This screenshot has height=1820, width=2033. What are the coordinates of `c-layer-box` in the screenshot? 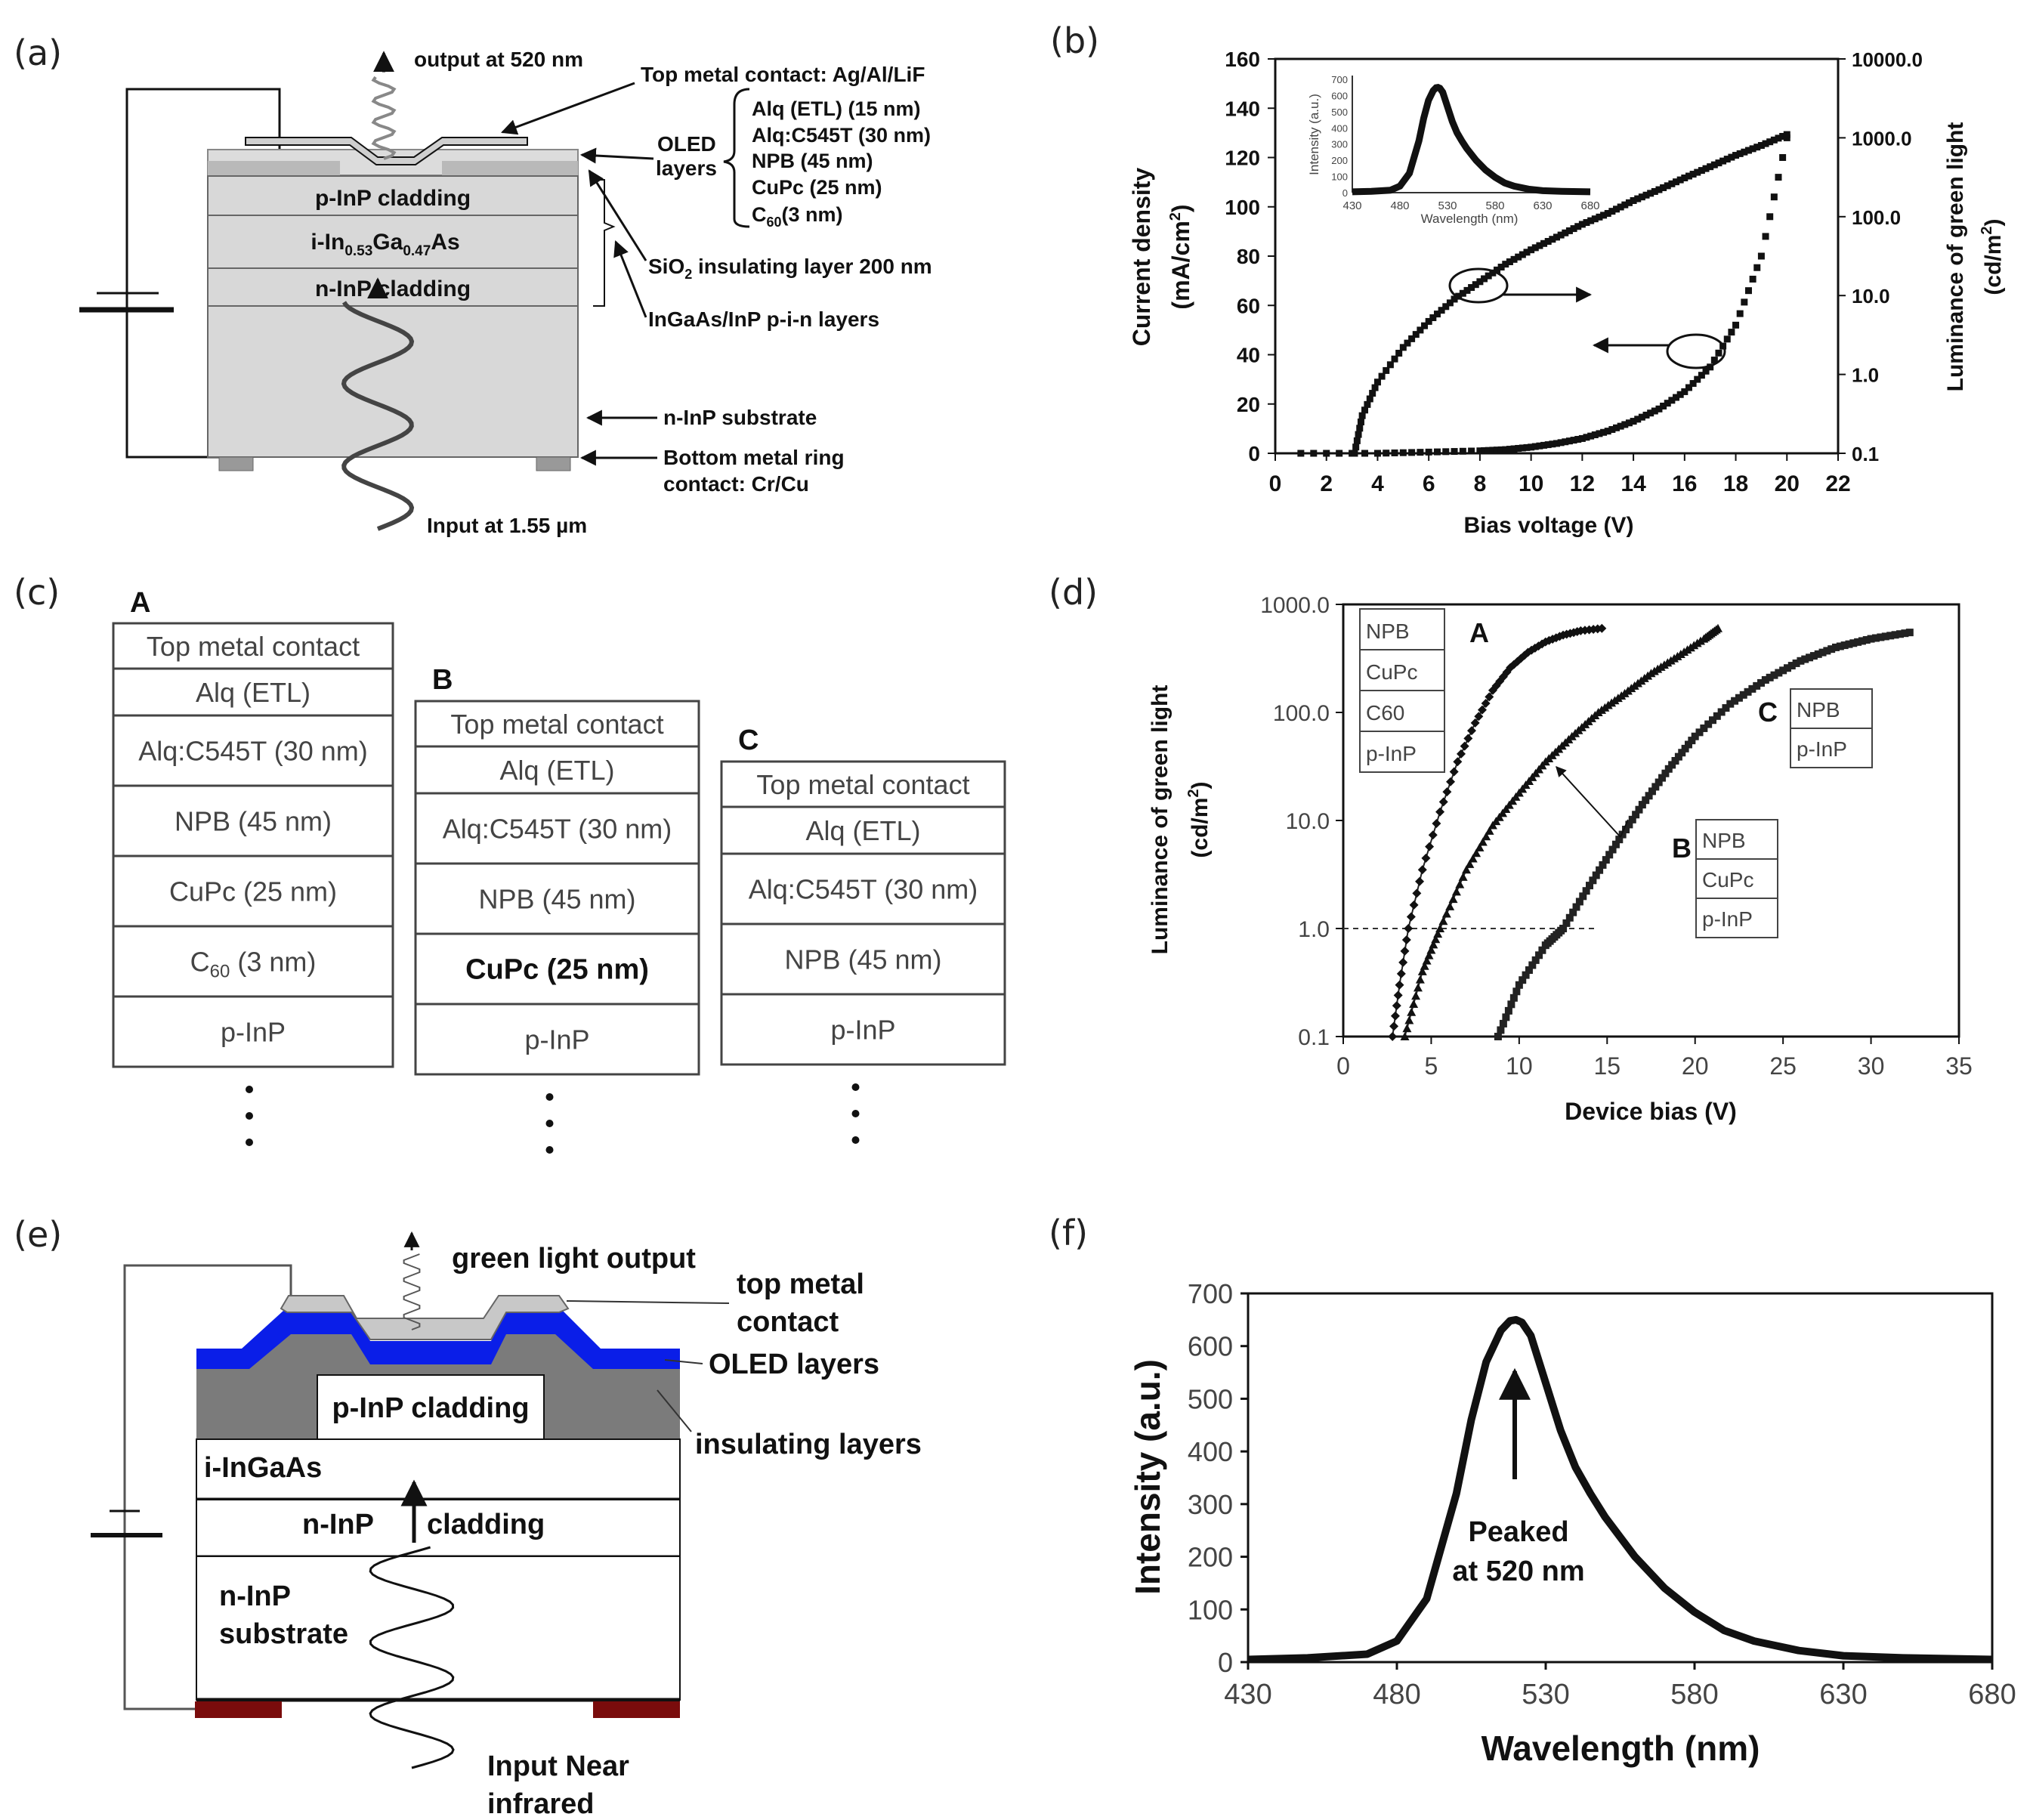 It's located at (557, 1039).